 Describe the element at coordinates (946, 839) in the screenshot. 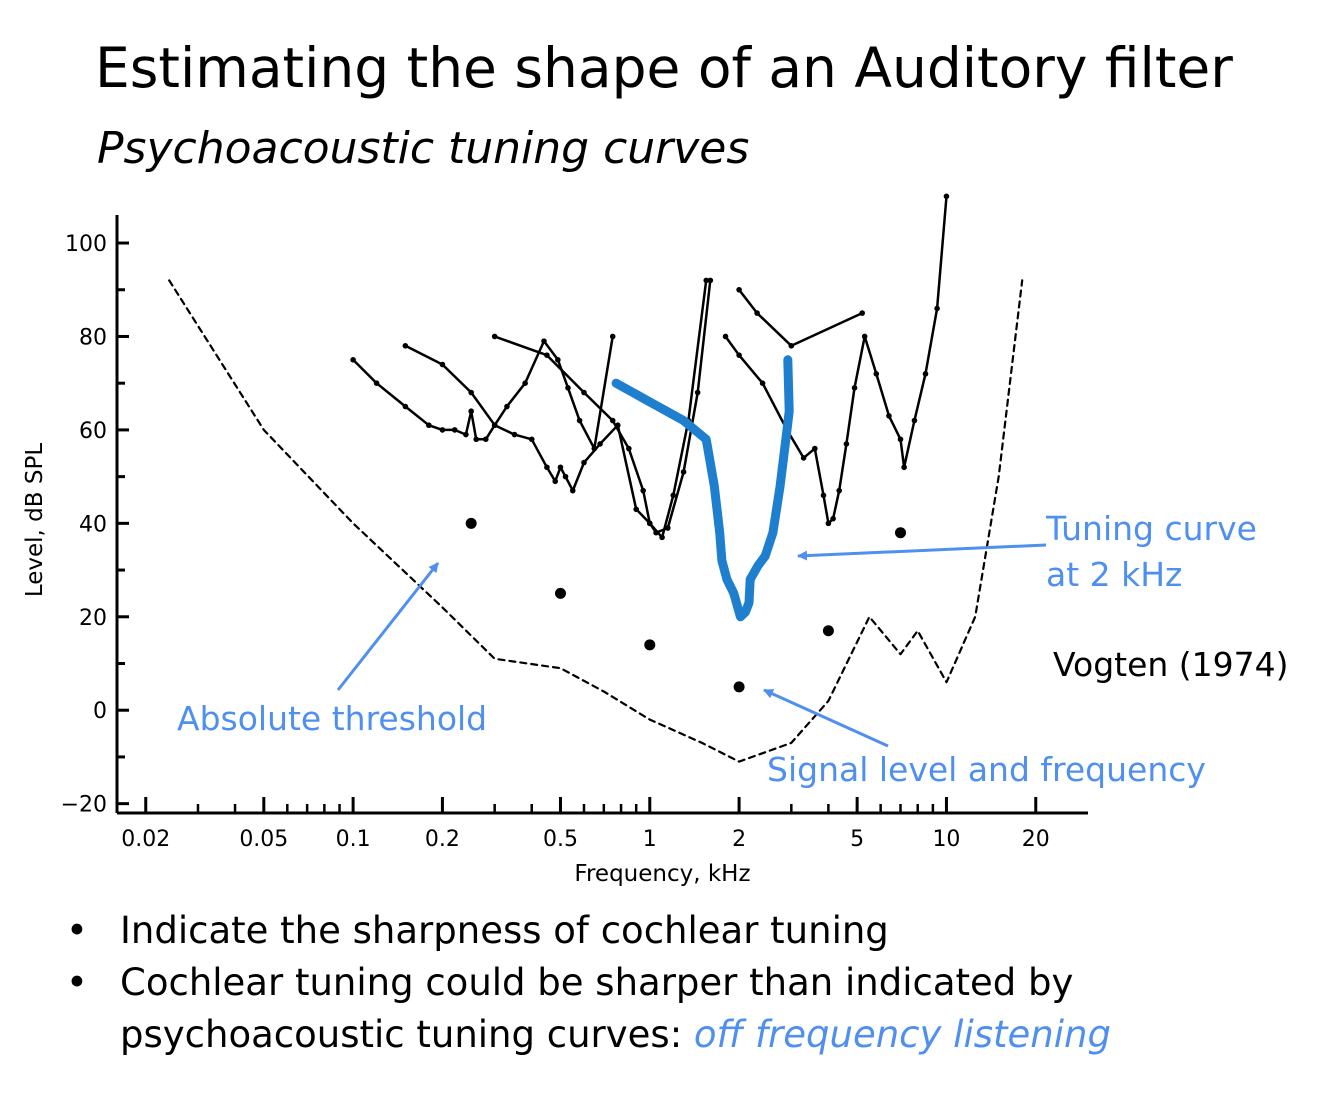

I see `x-tick-label: 10` at that location.